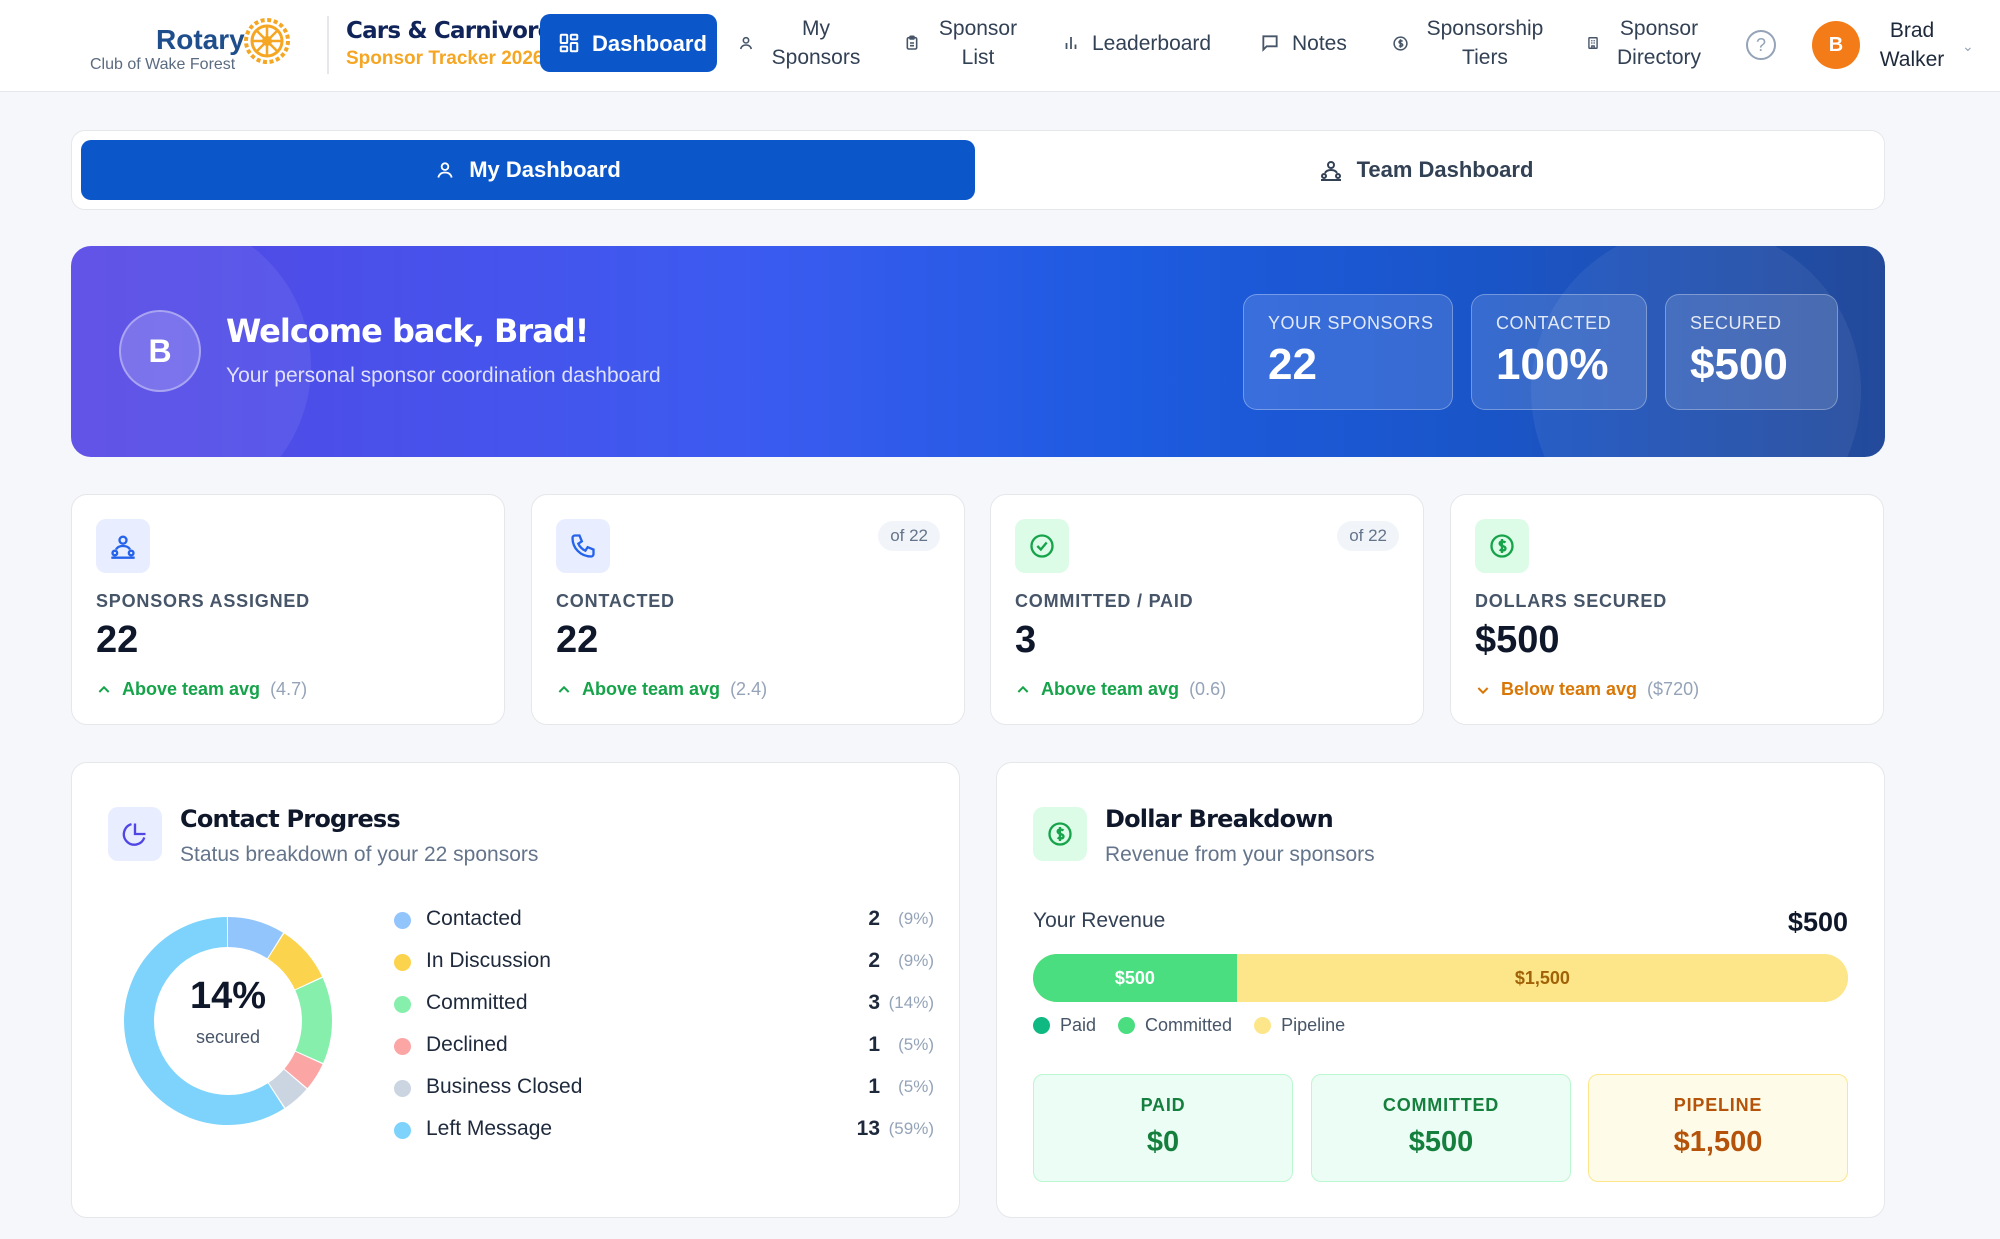  I want to click on card-label: CONTACTED, so click(615, 601).